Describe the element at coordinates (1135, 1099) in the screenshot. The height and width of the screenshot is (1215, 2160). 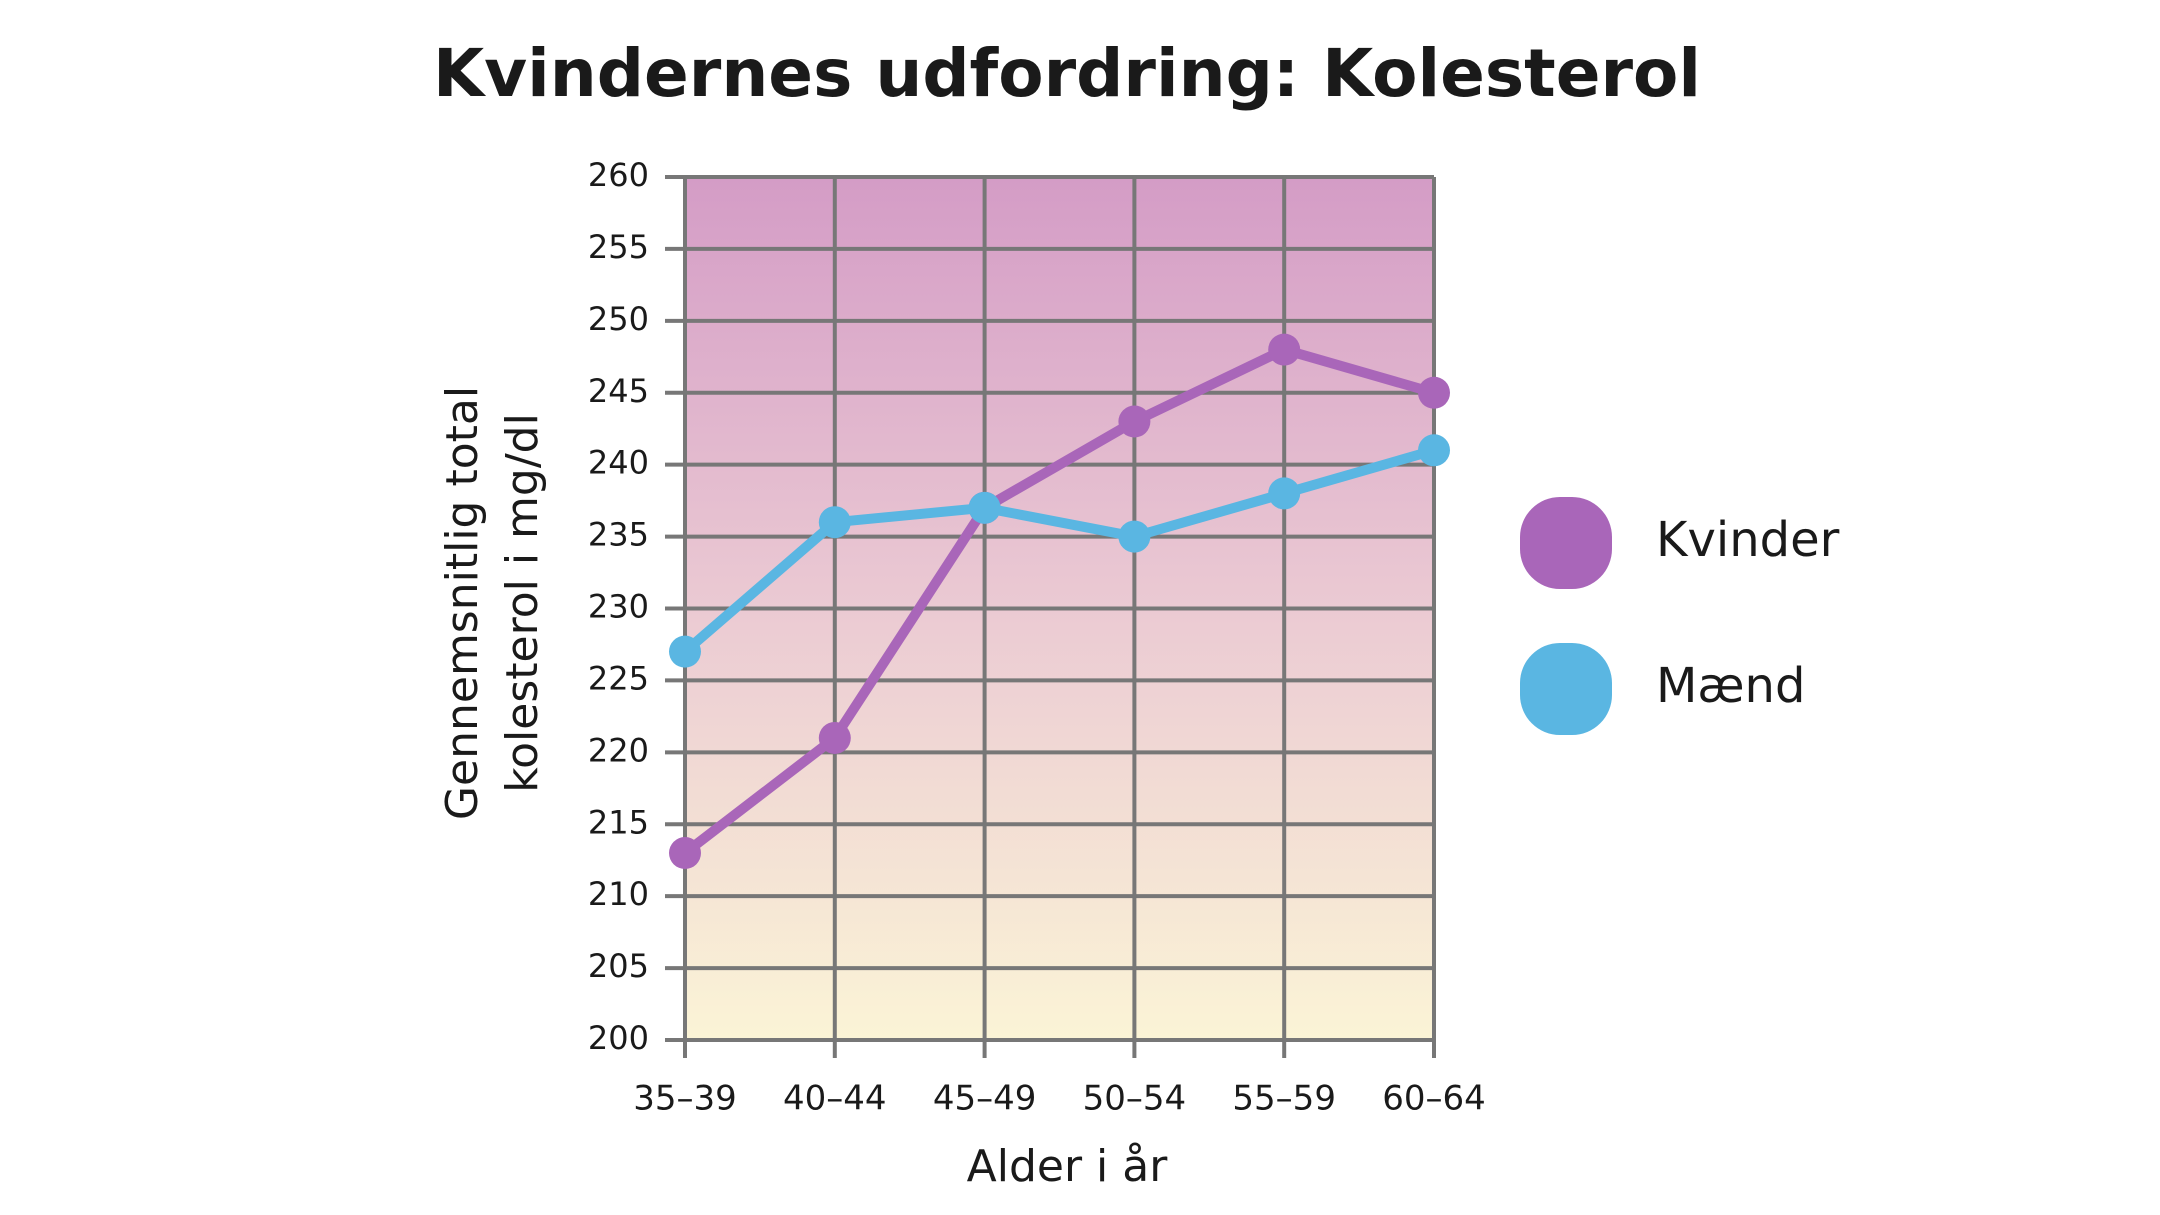
I see `x-tick-label: 50–54` at that location.